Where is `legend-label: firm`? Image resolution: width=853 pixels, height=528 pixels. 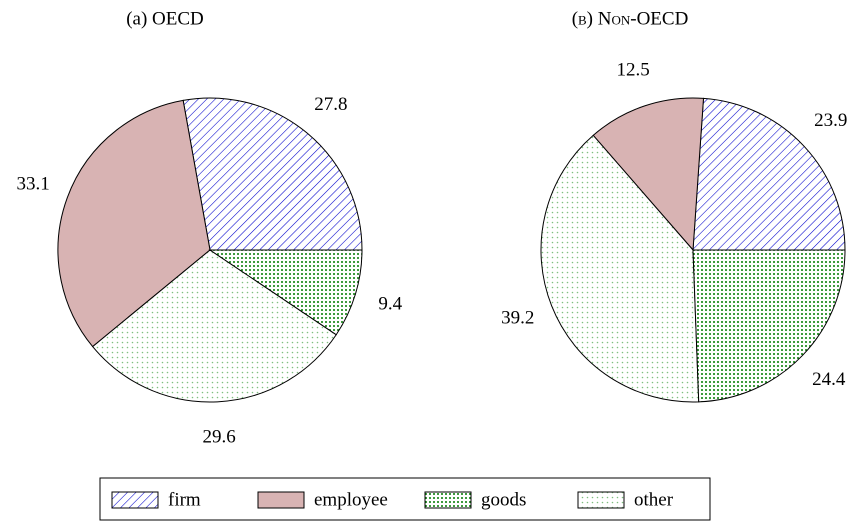 legend-label: firm is located at coordinates (184, 499).